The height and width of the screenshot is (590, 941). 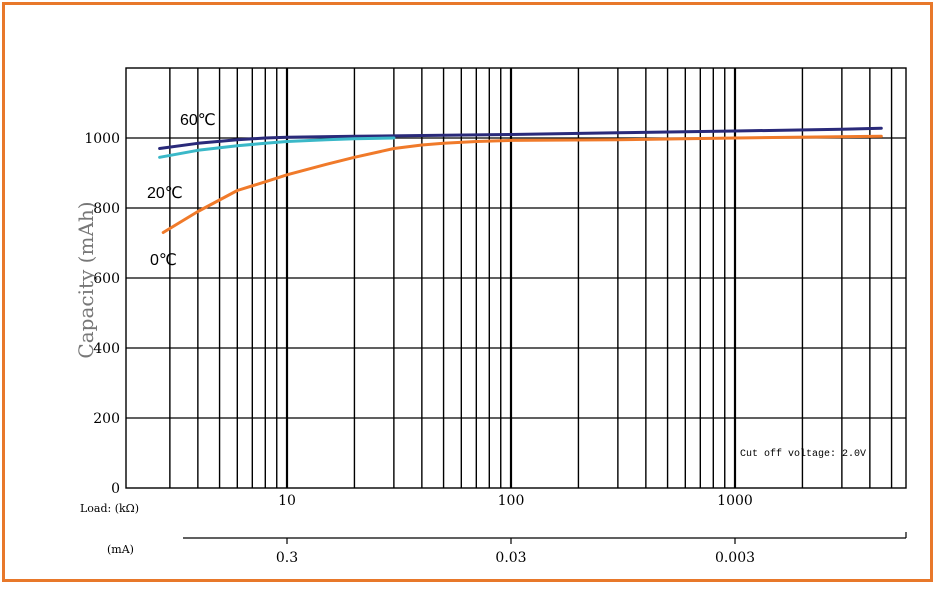 I want to click on y-tick-label: 800, so click(x=106, y=209).